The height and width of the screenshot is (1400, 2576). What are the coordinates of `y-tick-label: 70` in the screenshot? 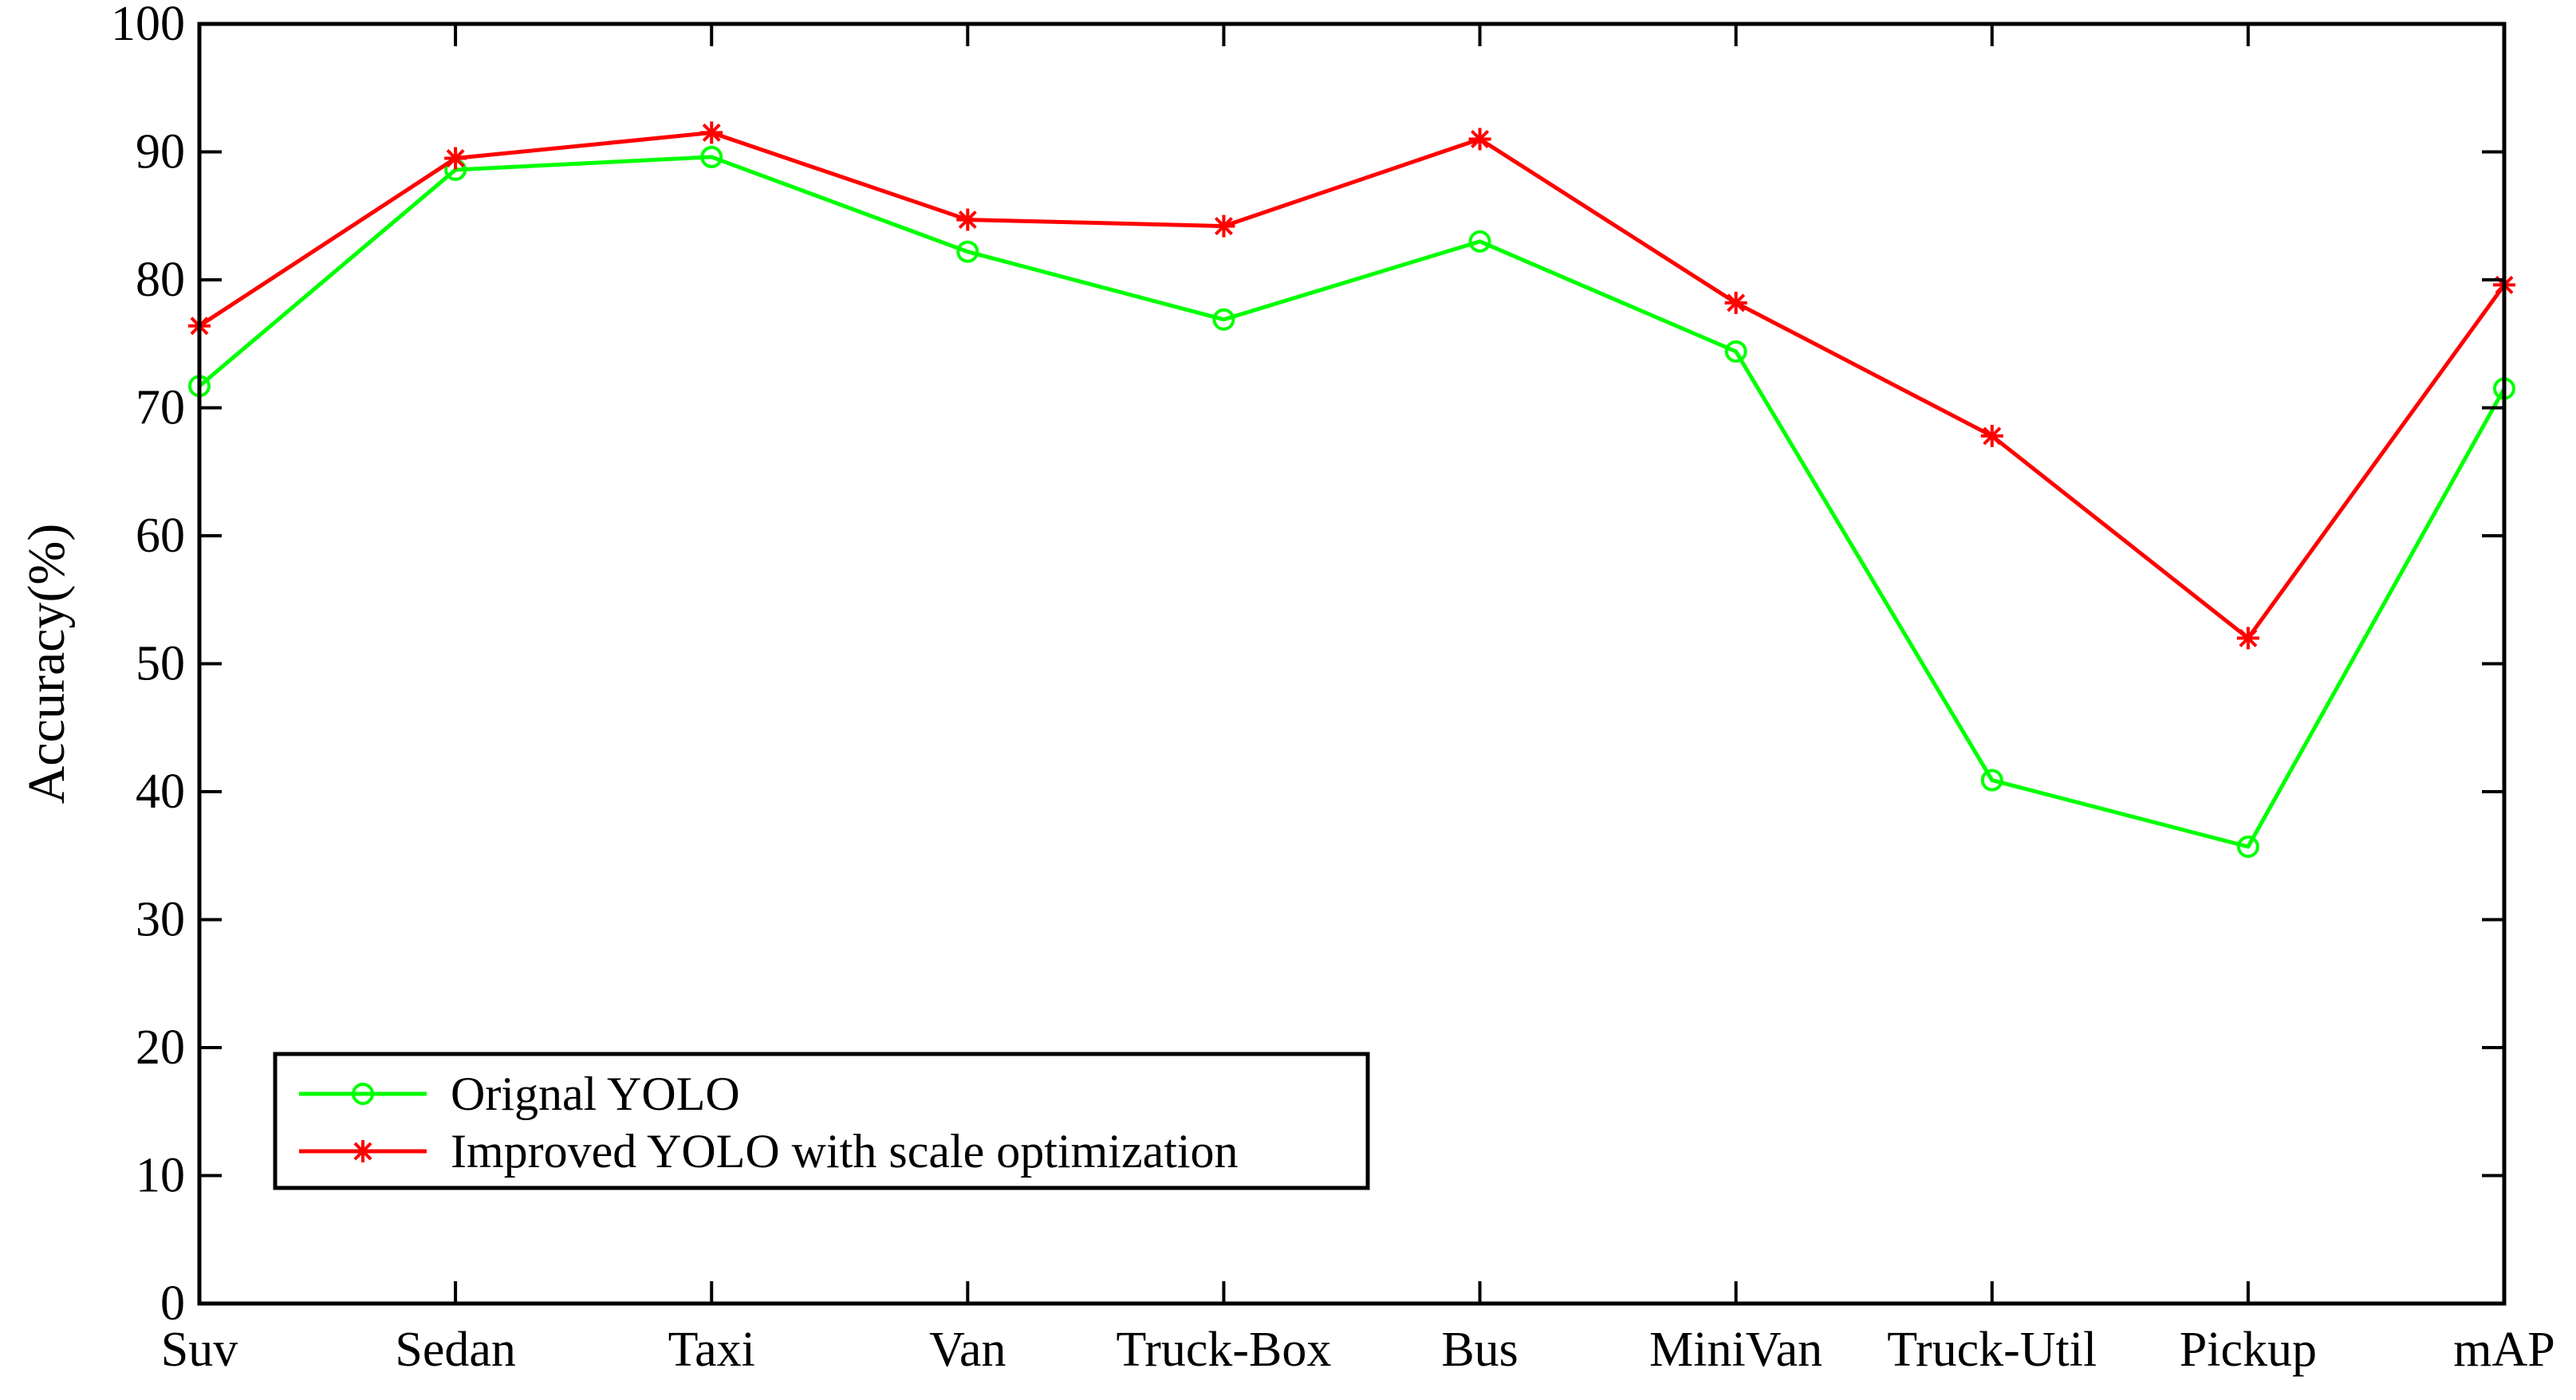 It's located at (160, 408).